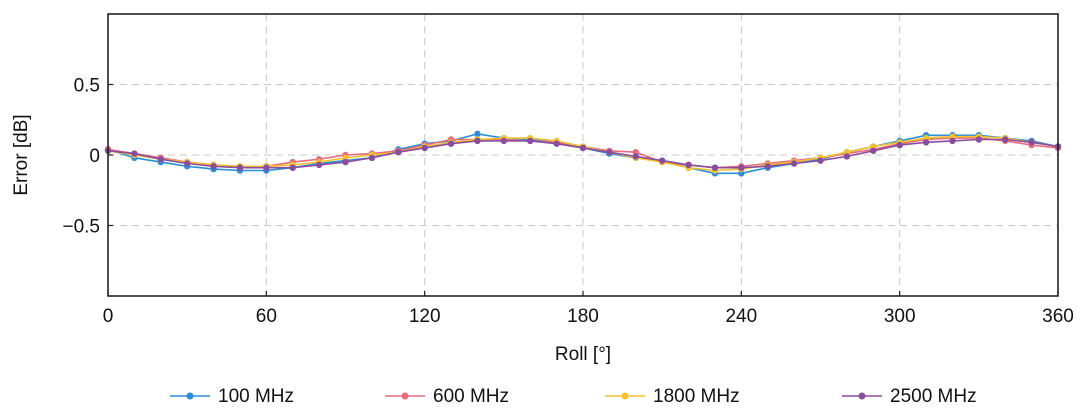 This screenshot has width=1077, height=414. I want to click on y-tick-label: −0.5, so click(81, 227).